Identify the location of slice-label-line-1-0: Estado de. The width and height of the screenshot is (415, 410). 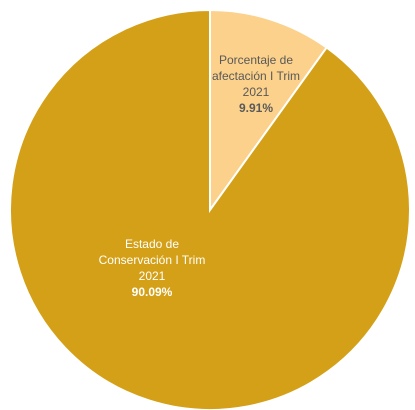
(152, 244).